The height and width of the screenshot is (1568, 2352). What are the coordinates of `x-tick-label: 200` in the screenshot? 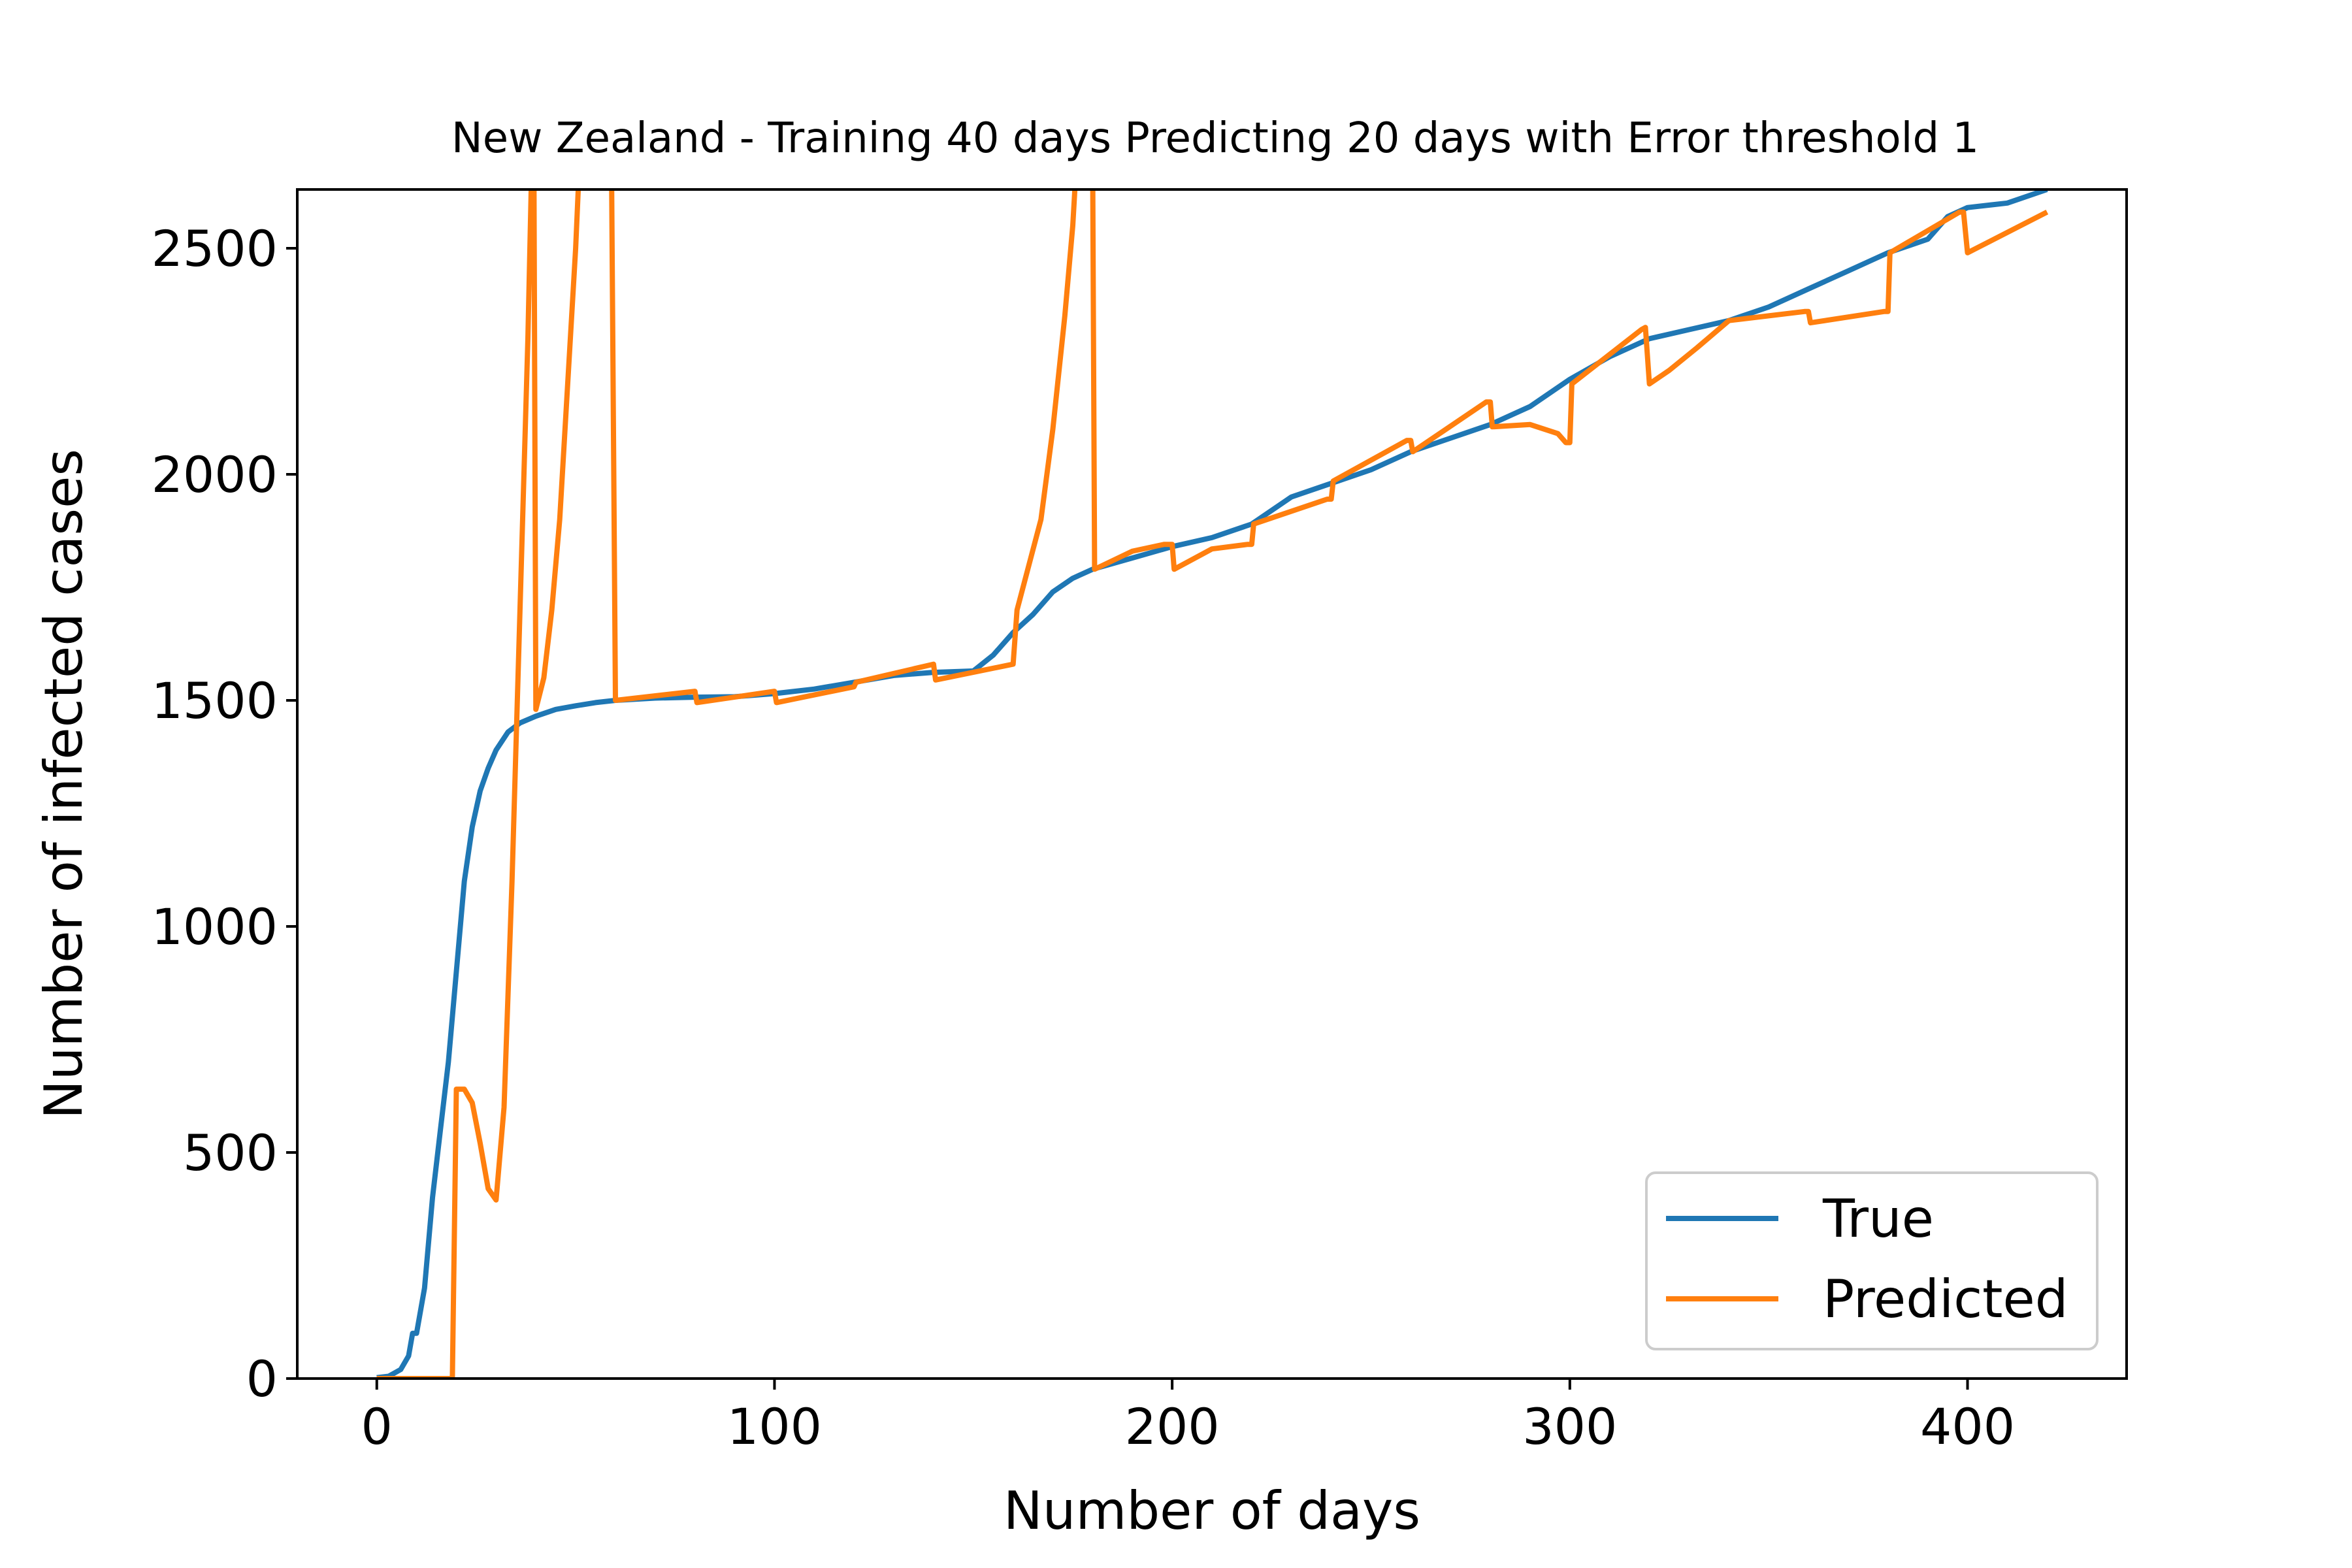 It's located at (1172, 1426).